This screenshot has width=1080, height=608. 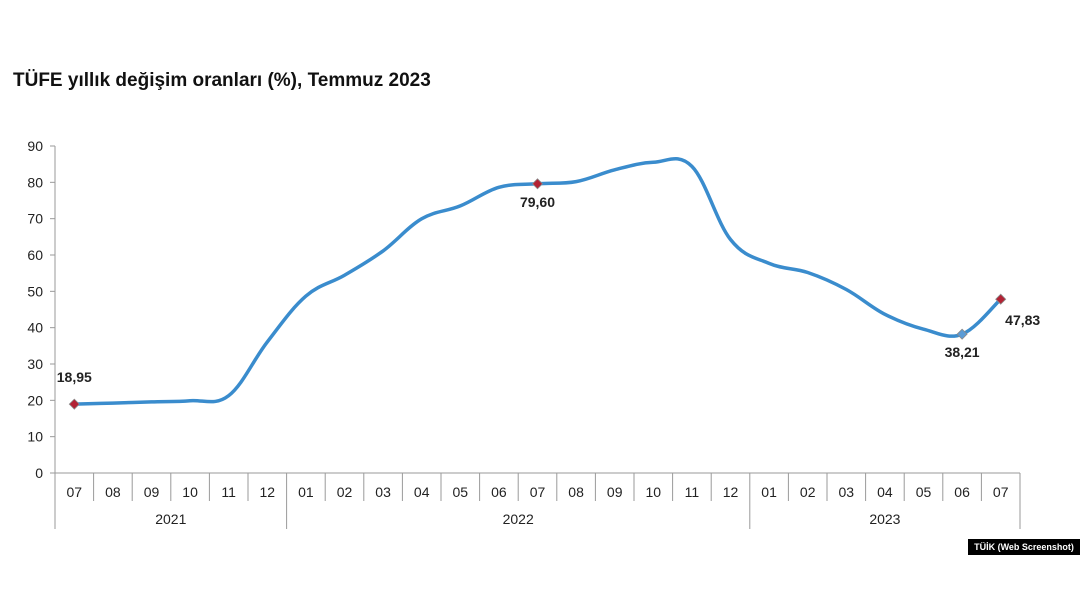 I want to click on y-tick-label: 10, so click(x=35, y=437).